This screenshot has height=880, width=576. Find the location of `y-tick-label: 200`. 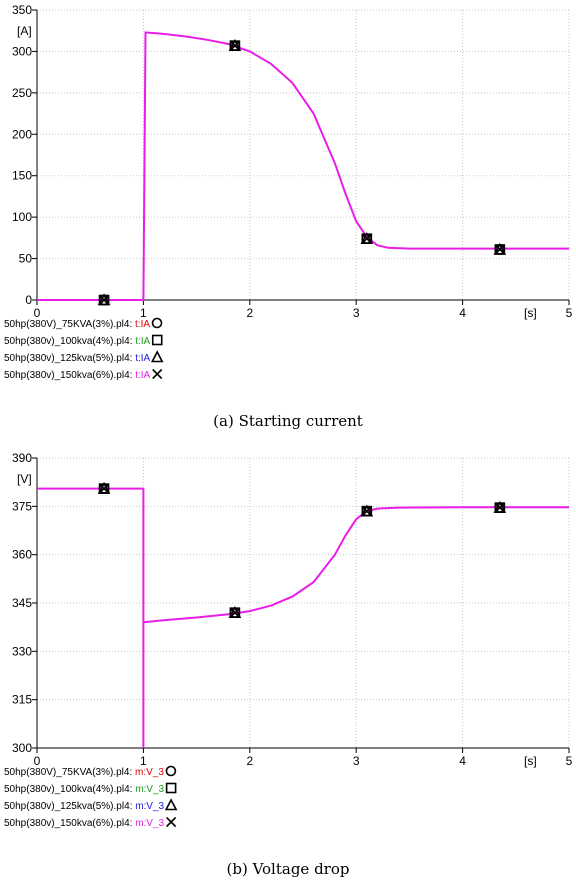

y-tick-label: 200 is located at coordinates (22, 134).